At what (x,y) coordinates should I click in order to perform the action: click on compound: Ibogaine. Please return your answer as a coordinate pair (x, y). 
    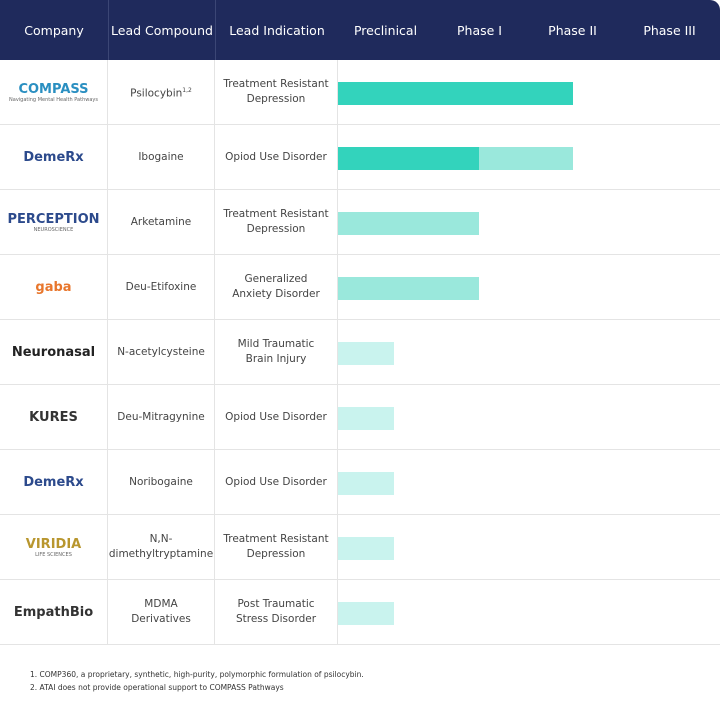
    Looking at the image, I should click on (160, 157).